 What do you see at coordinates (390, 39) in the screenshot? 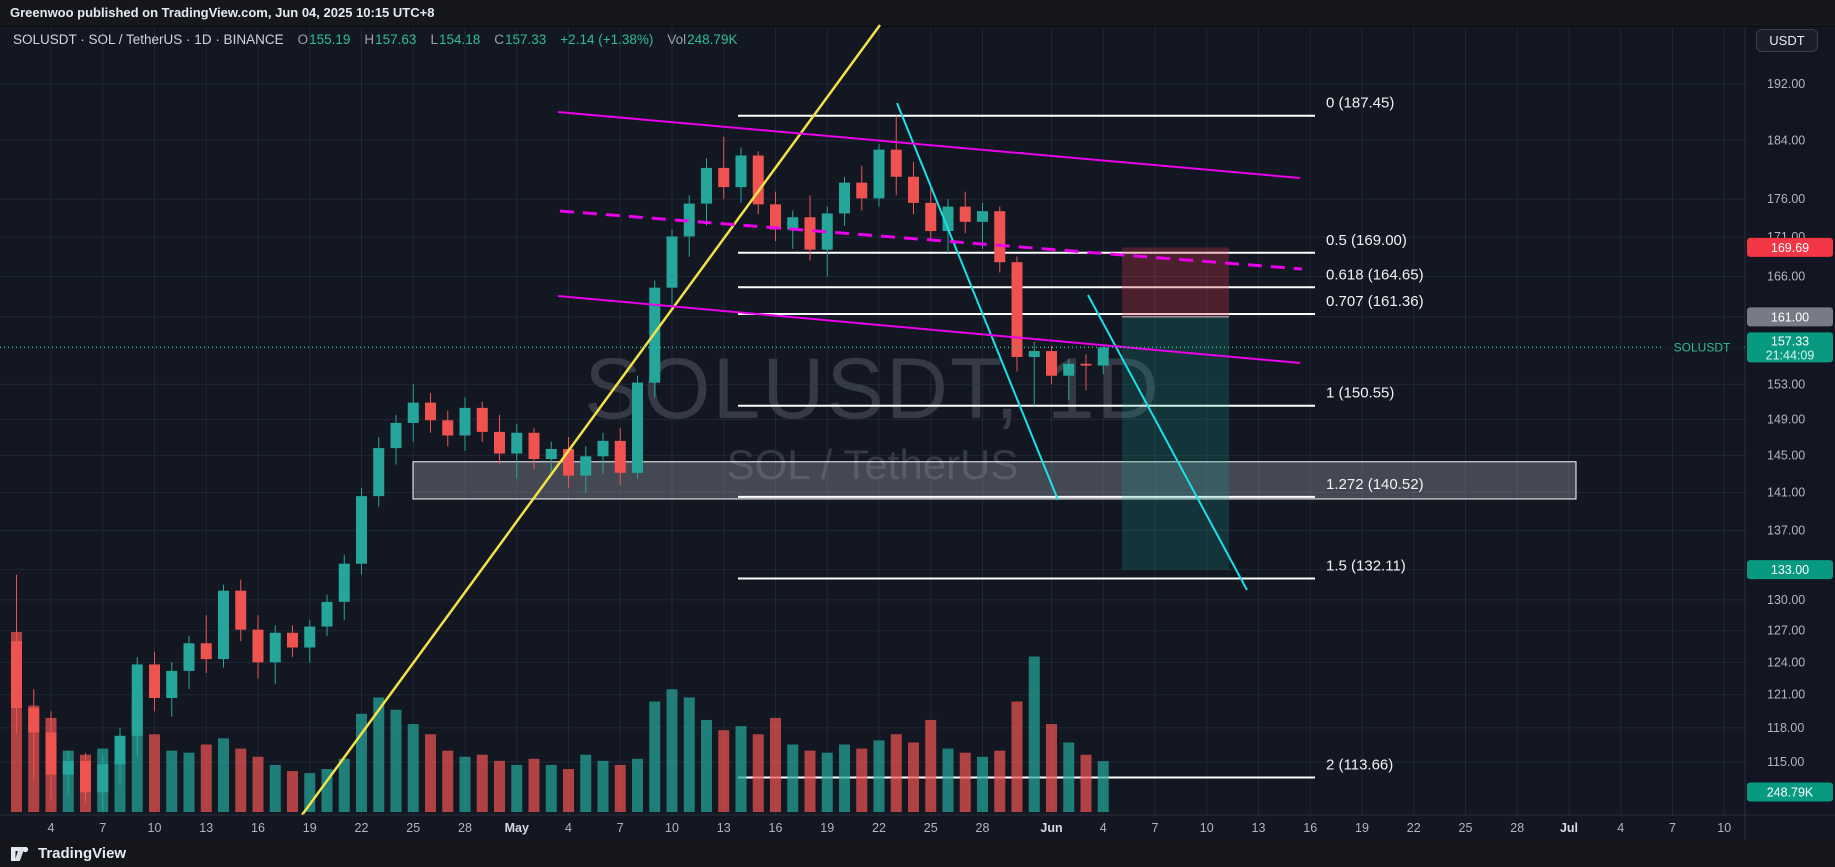
I see `ohlc-high: H 157.63` at bounding box center [390, 39].